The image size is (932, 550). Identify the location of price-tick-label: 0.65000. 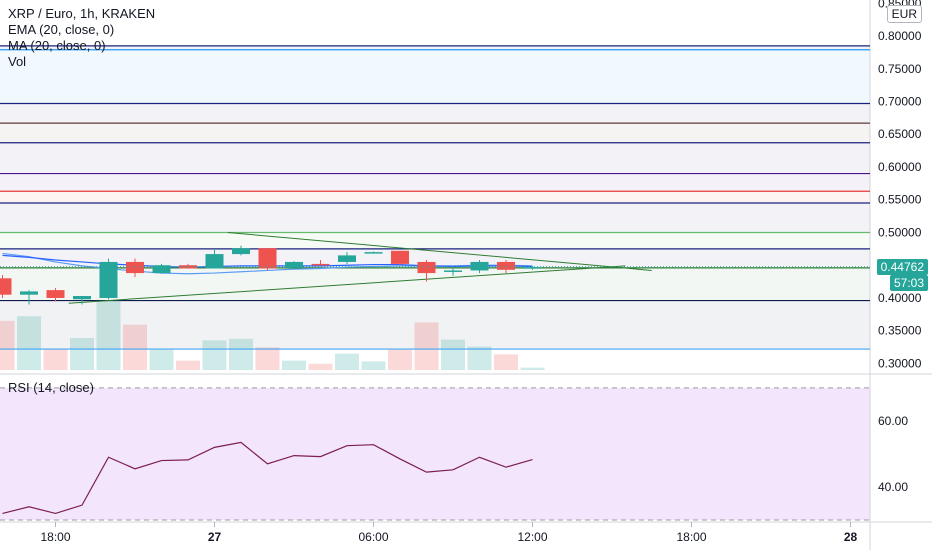
(900, 134).